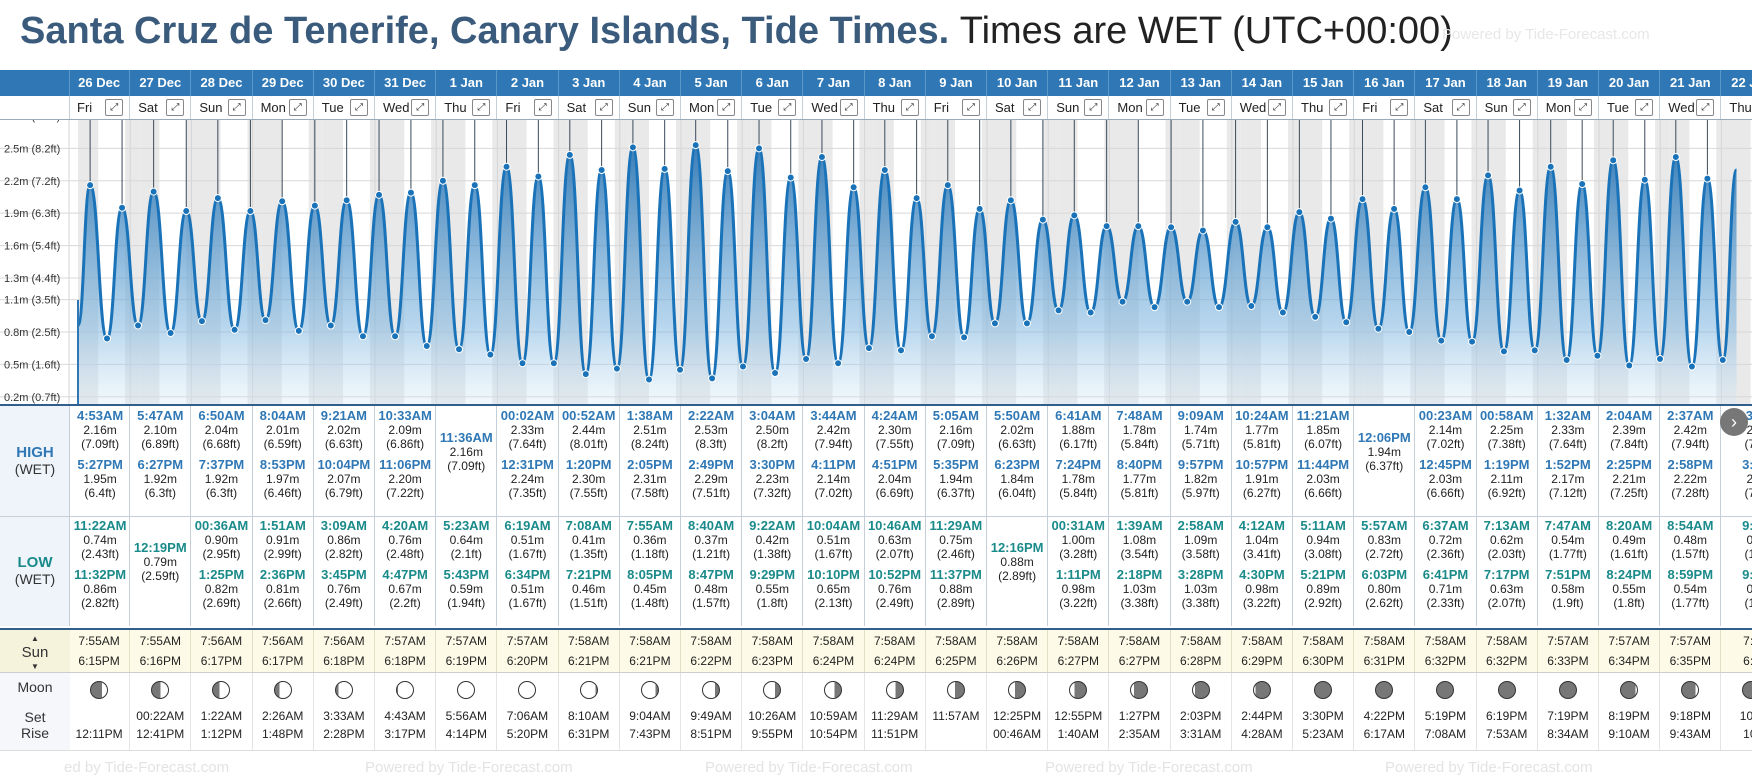 The image size is (1752, 781). Describe the element at coordinates (956, 588) in the screenshot. I see `low-tide-entry: 11:37PM 0.88m (2.89ft)` at that location.